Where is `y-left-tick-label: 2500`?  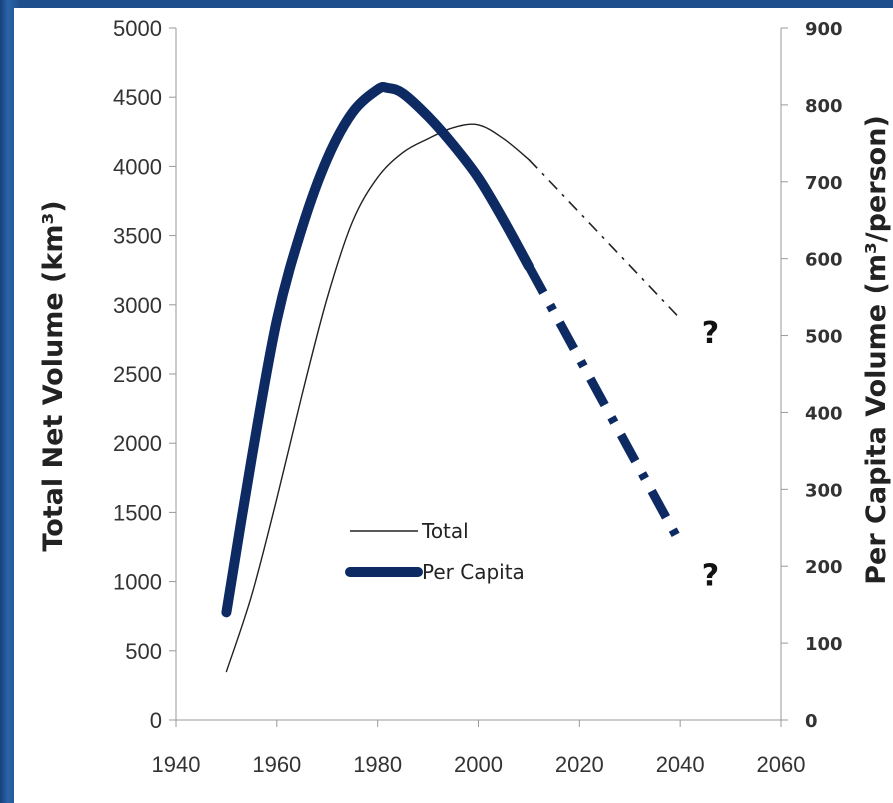 y-left-tick-label: 2500 is located at coordinates (137, 374).